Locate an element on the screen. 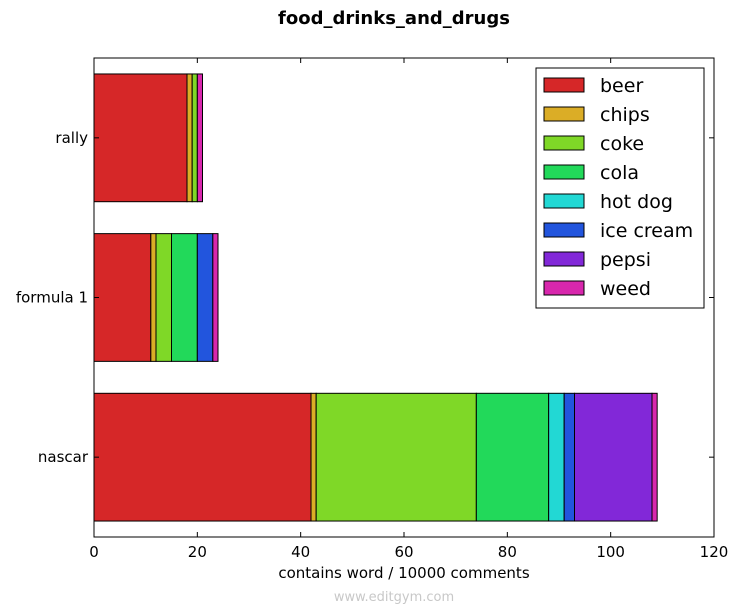 The image size is (738, 614). x-tick-label: 80 is located at coordinates (507, 552).